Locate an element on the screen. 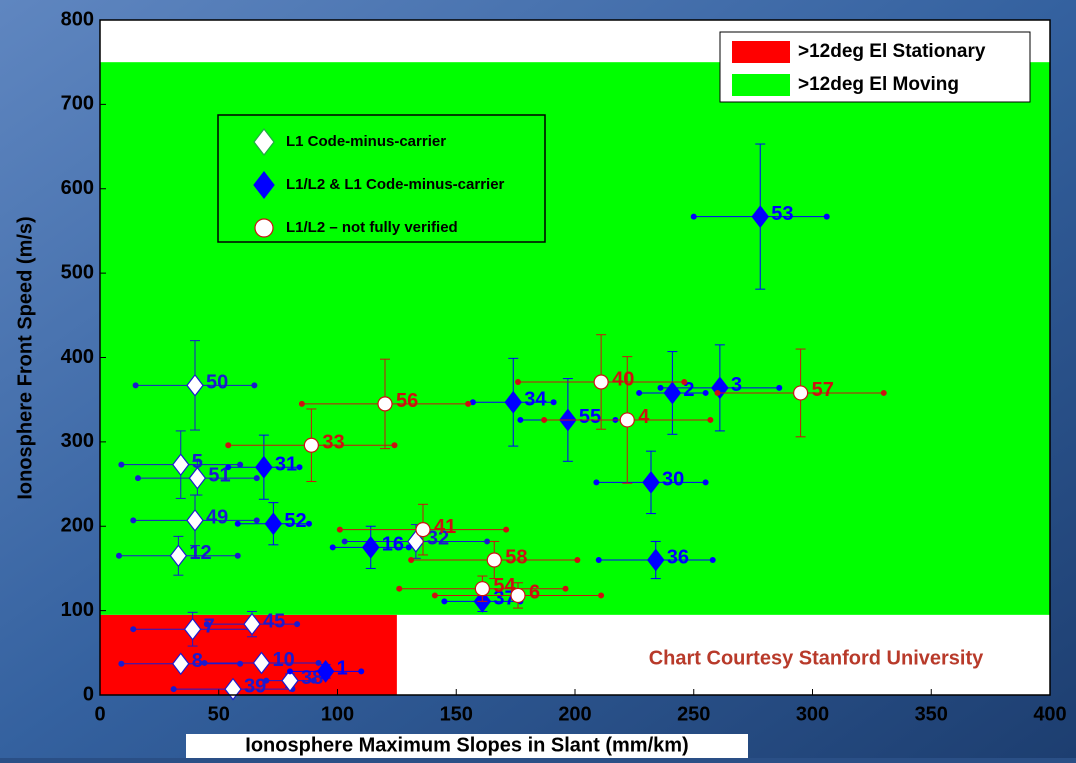 The width and height of the screenshot is (1076, 763). x-tick-label: 250 is located at coordinates (693, 714).